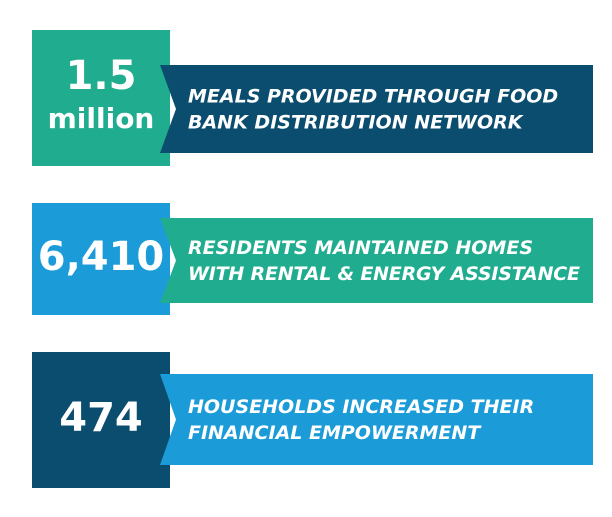 Image resolution: width=612 pixels, height=517 pixels. I want to click on stat-description: FINANCIAL EMPOWERMENT, so click(335, 433).